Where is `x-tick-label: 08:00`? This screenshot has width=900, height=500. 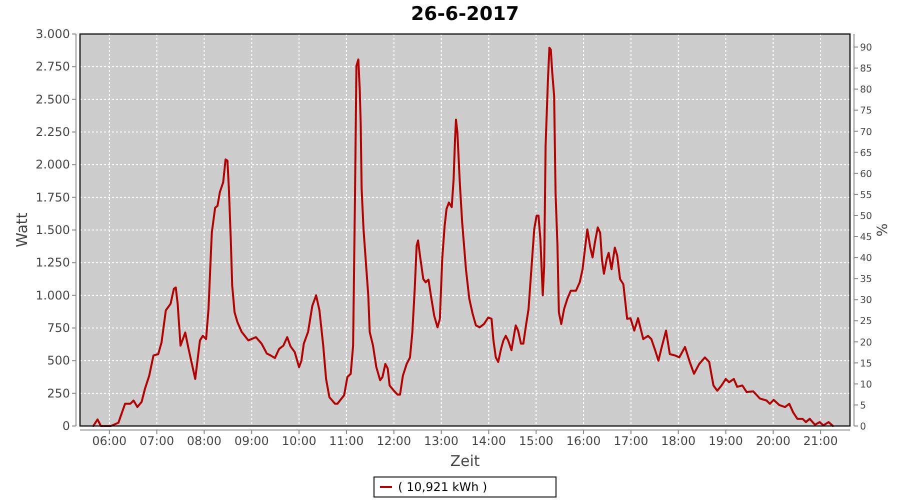 x-tick-label: 08:00 is located at coordinates (204, 441).